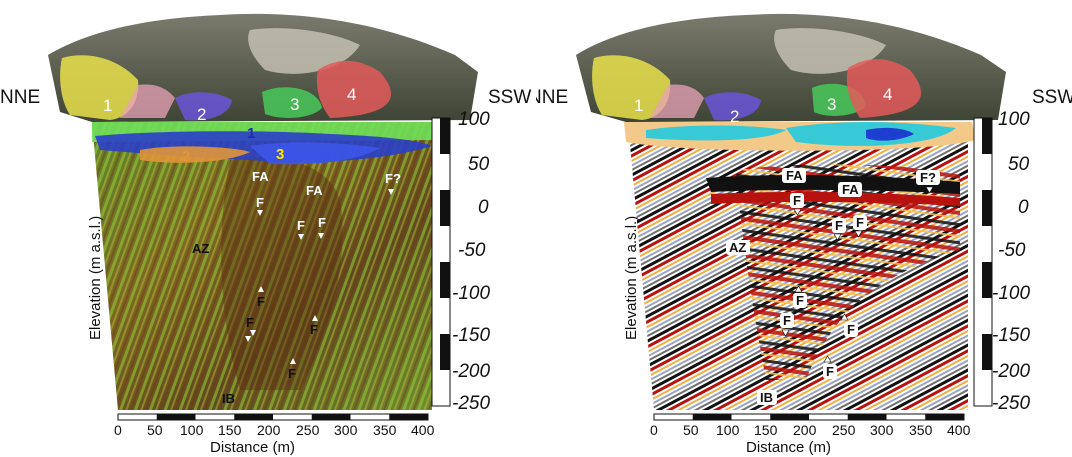 The image size is (1072, 457). I want to click on reflector-band-red, so click(835, 198).